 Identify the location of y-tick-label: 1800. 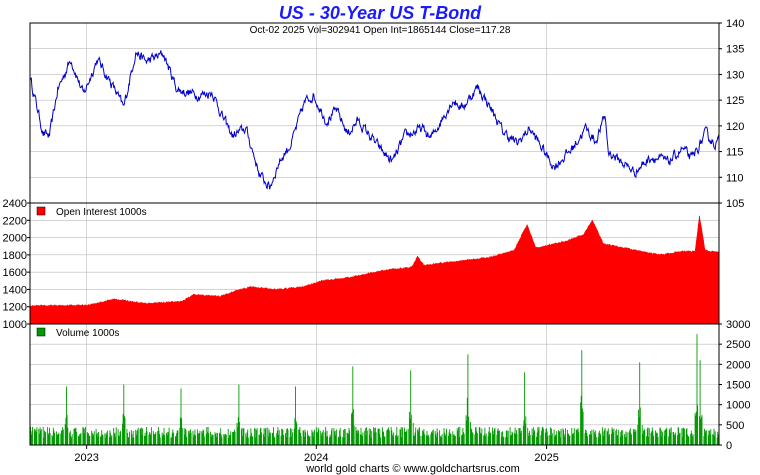
(15, 256).